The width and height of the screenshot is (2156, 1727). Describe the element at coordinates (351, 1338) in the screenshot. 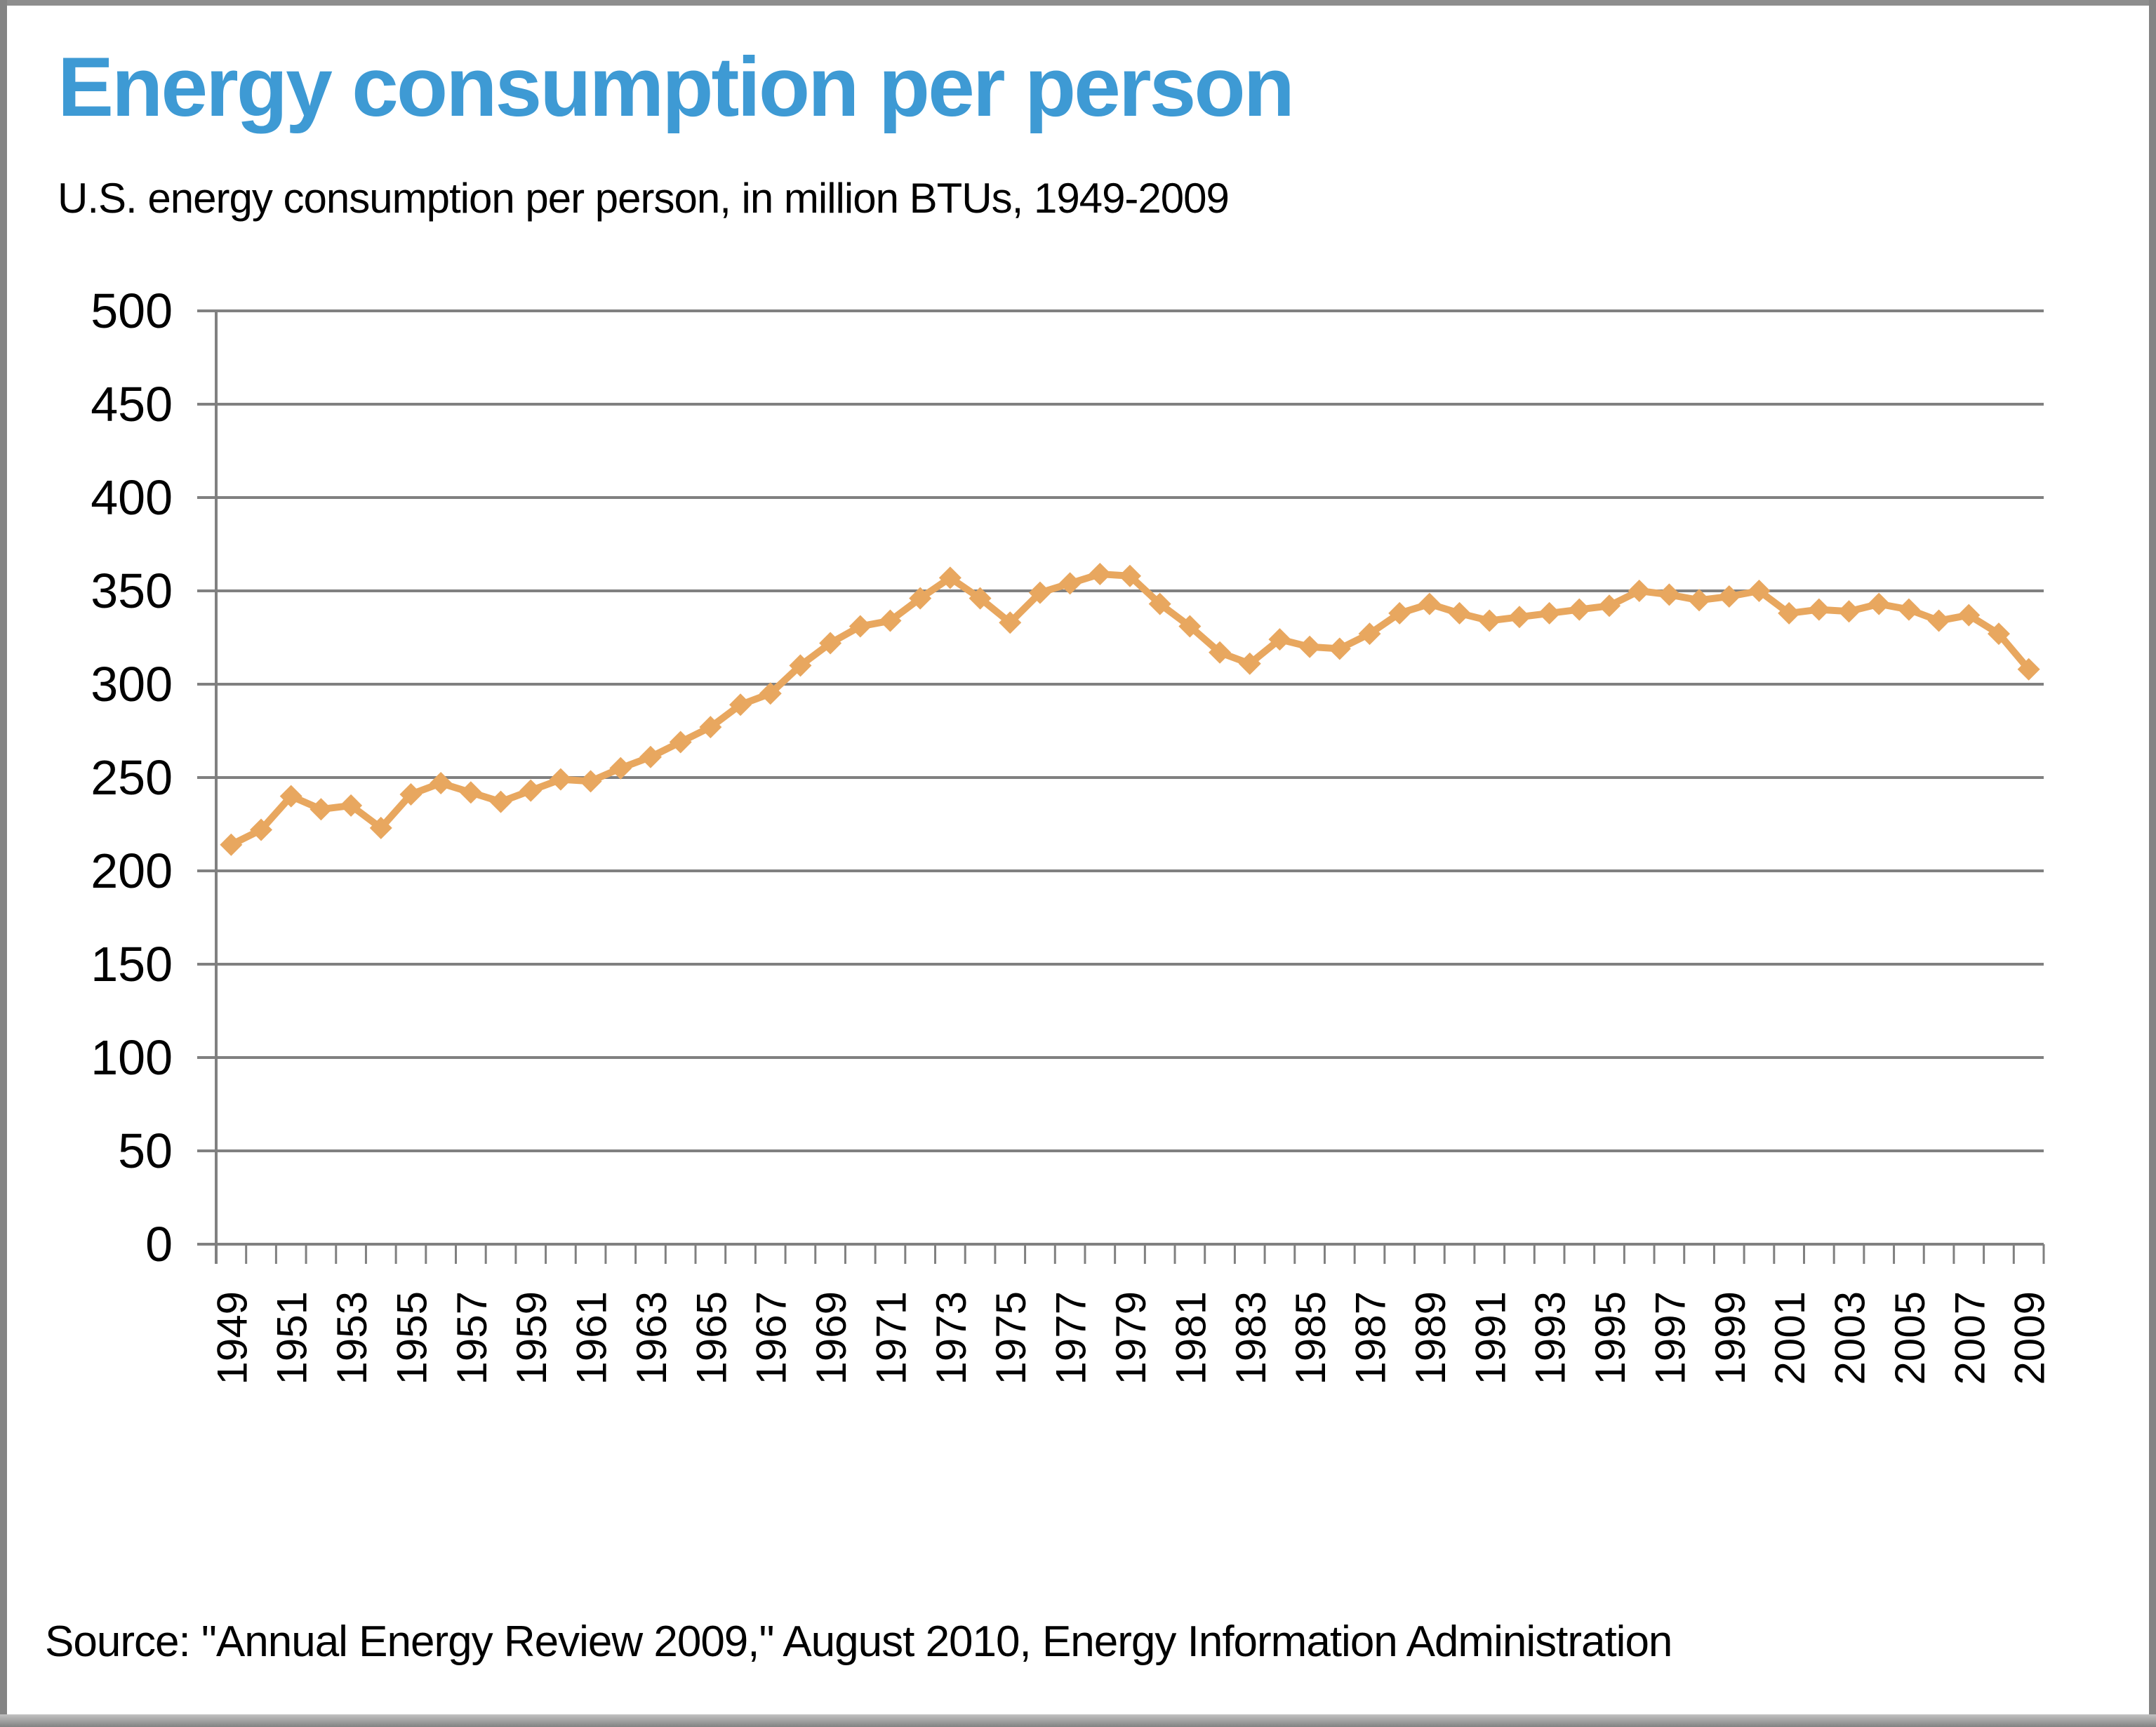

I see `x-tick-label: 1953` at that location.